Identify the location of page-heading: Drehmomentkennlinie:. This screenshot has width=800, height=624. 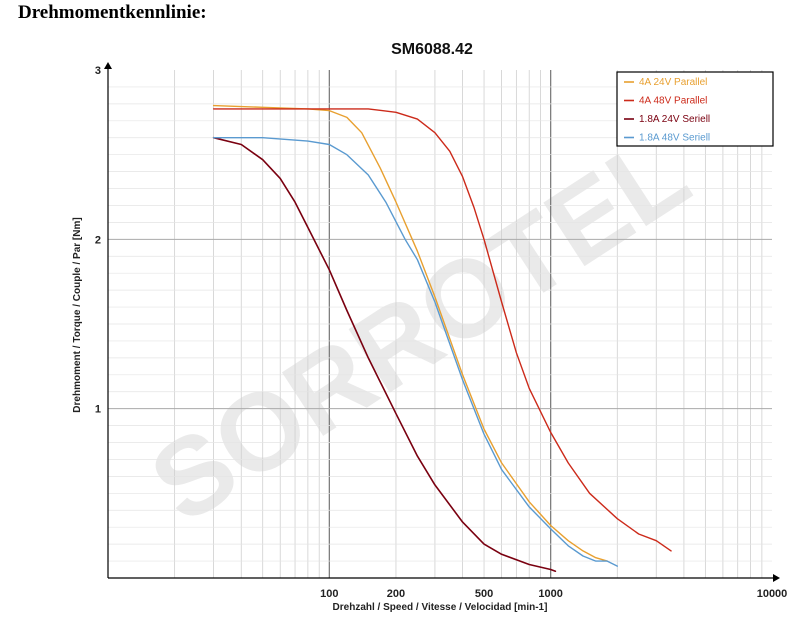
(112, 12).